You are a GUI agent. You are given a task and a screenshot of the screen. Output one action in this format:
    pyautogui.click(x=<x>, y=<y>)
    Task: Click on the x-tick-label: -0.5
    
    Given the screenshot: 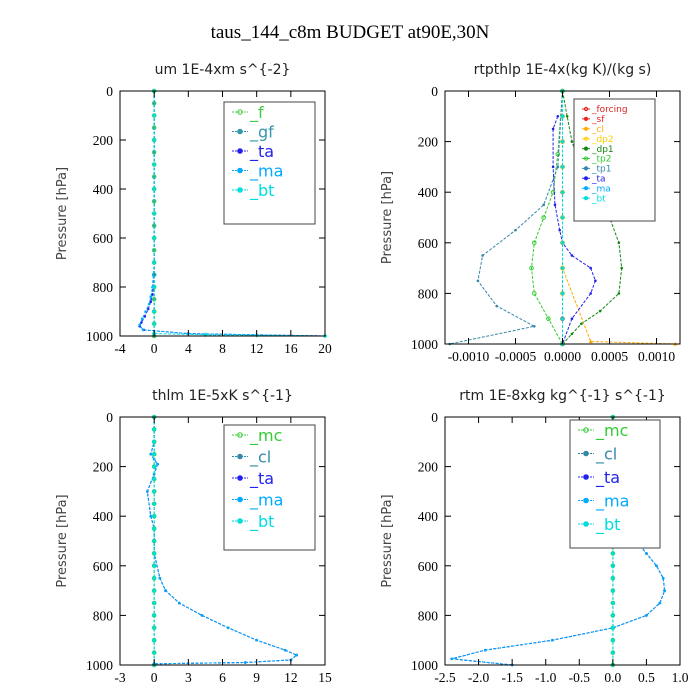 What is the action you would take?
    pyautogui.click(x=580, y=677)
    